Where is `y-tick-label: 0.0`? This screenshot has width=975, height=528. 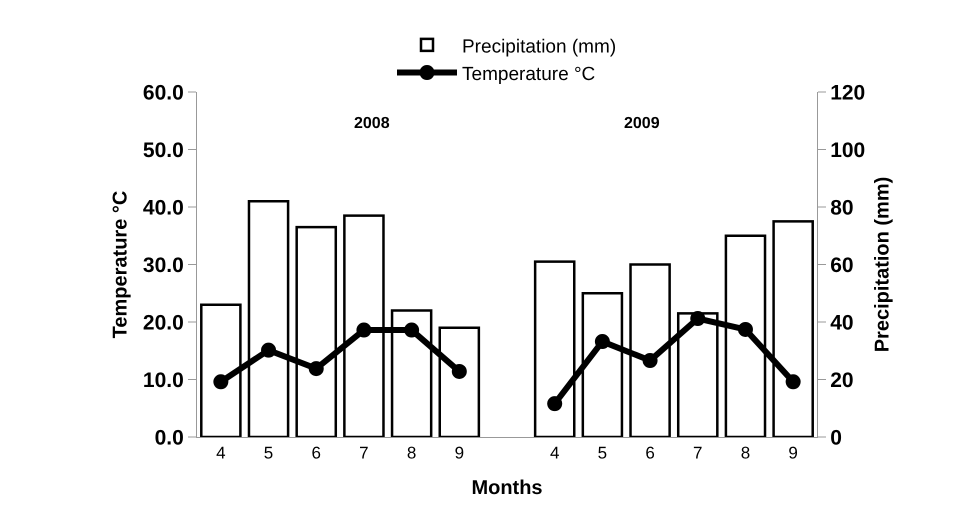 y-tick-label: 0.0 is located at coordinates (169, 438).